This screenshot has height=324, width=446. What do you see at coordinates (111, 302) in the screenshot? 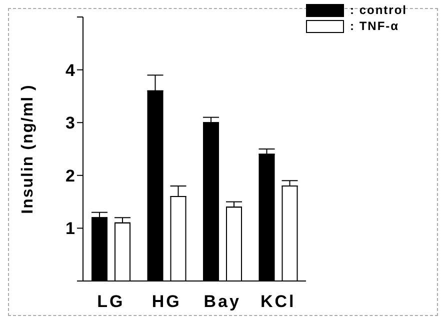
I see `x-tick-label: LG` at bounding box center [111, 302].